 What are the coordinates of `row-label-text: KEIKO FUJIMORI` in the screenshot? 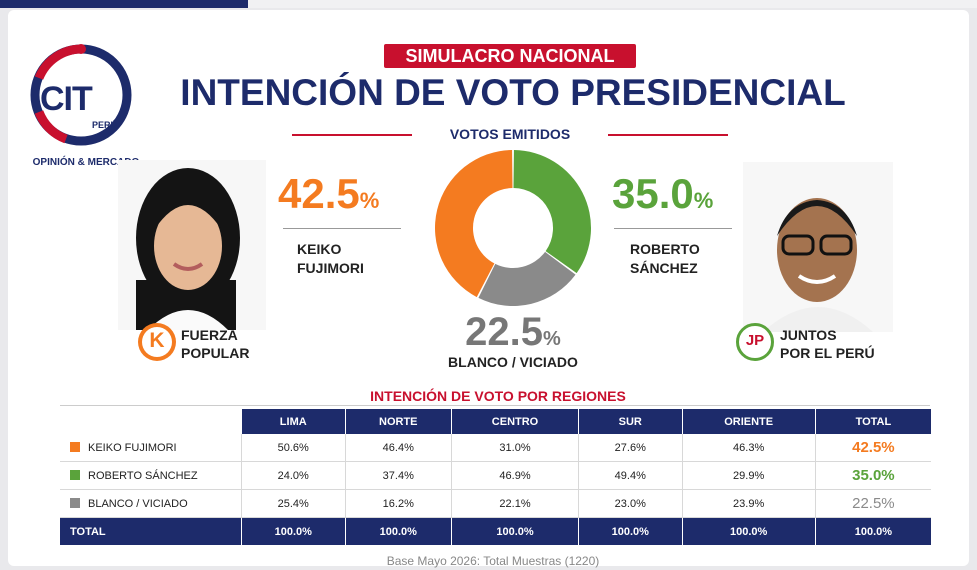 It's located at (132, 447).